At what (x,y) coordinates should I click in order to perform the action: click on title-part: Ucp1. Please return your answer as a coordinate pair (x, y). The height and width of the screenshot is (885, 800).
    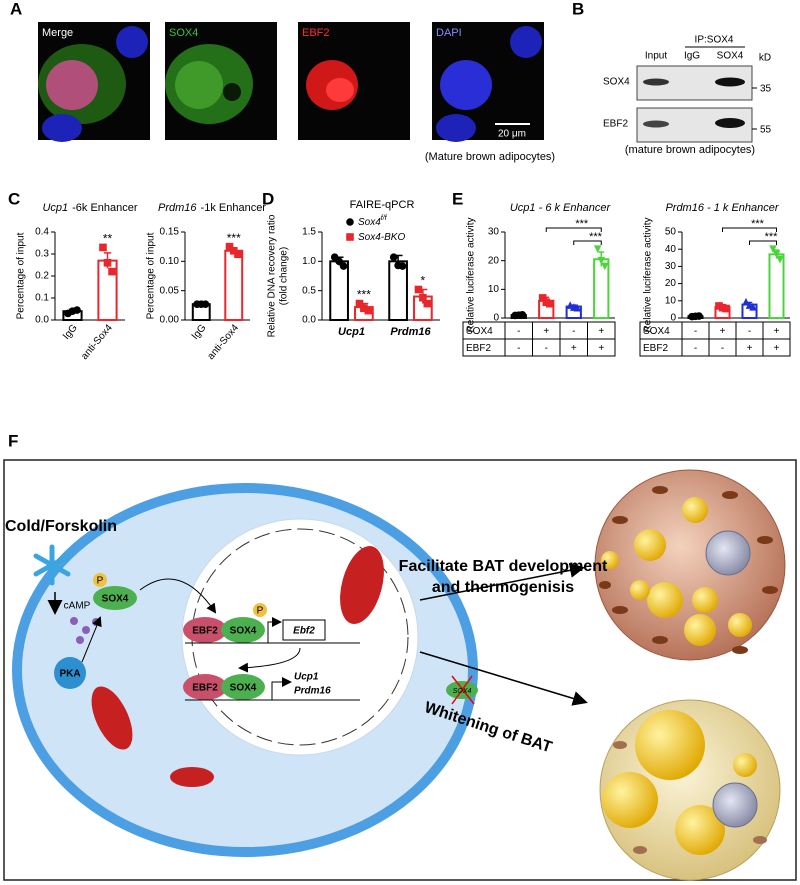
    Looking at the image, I should click on (55, 208).